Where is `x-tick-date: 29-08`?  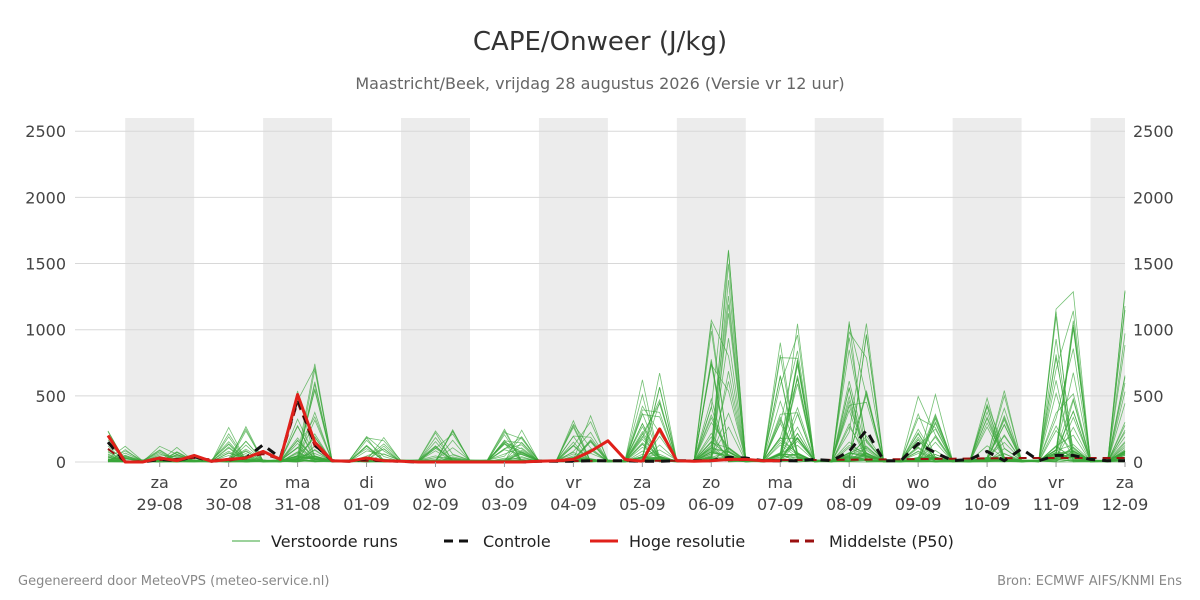 x-tick-date: 29-08 is located at coordinates (159, 504).